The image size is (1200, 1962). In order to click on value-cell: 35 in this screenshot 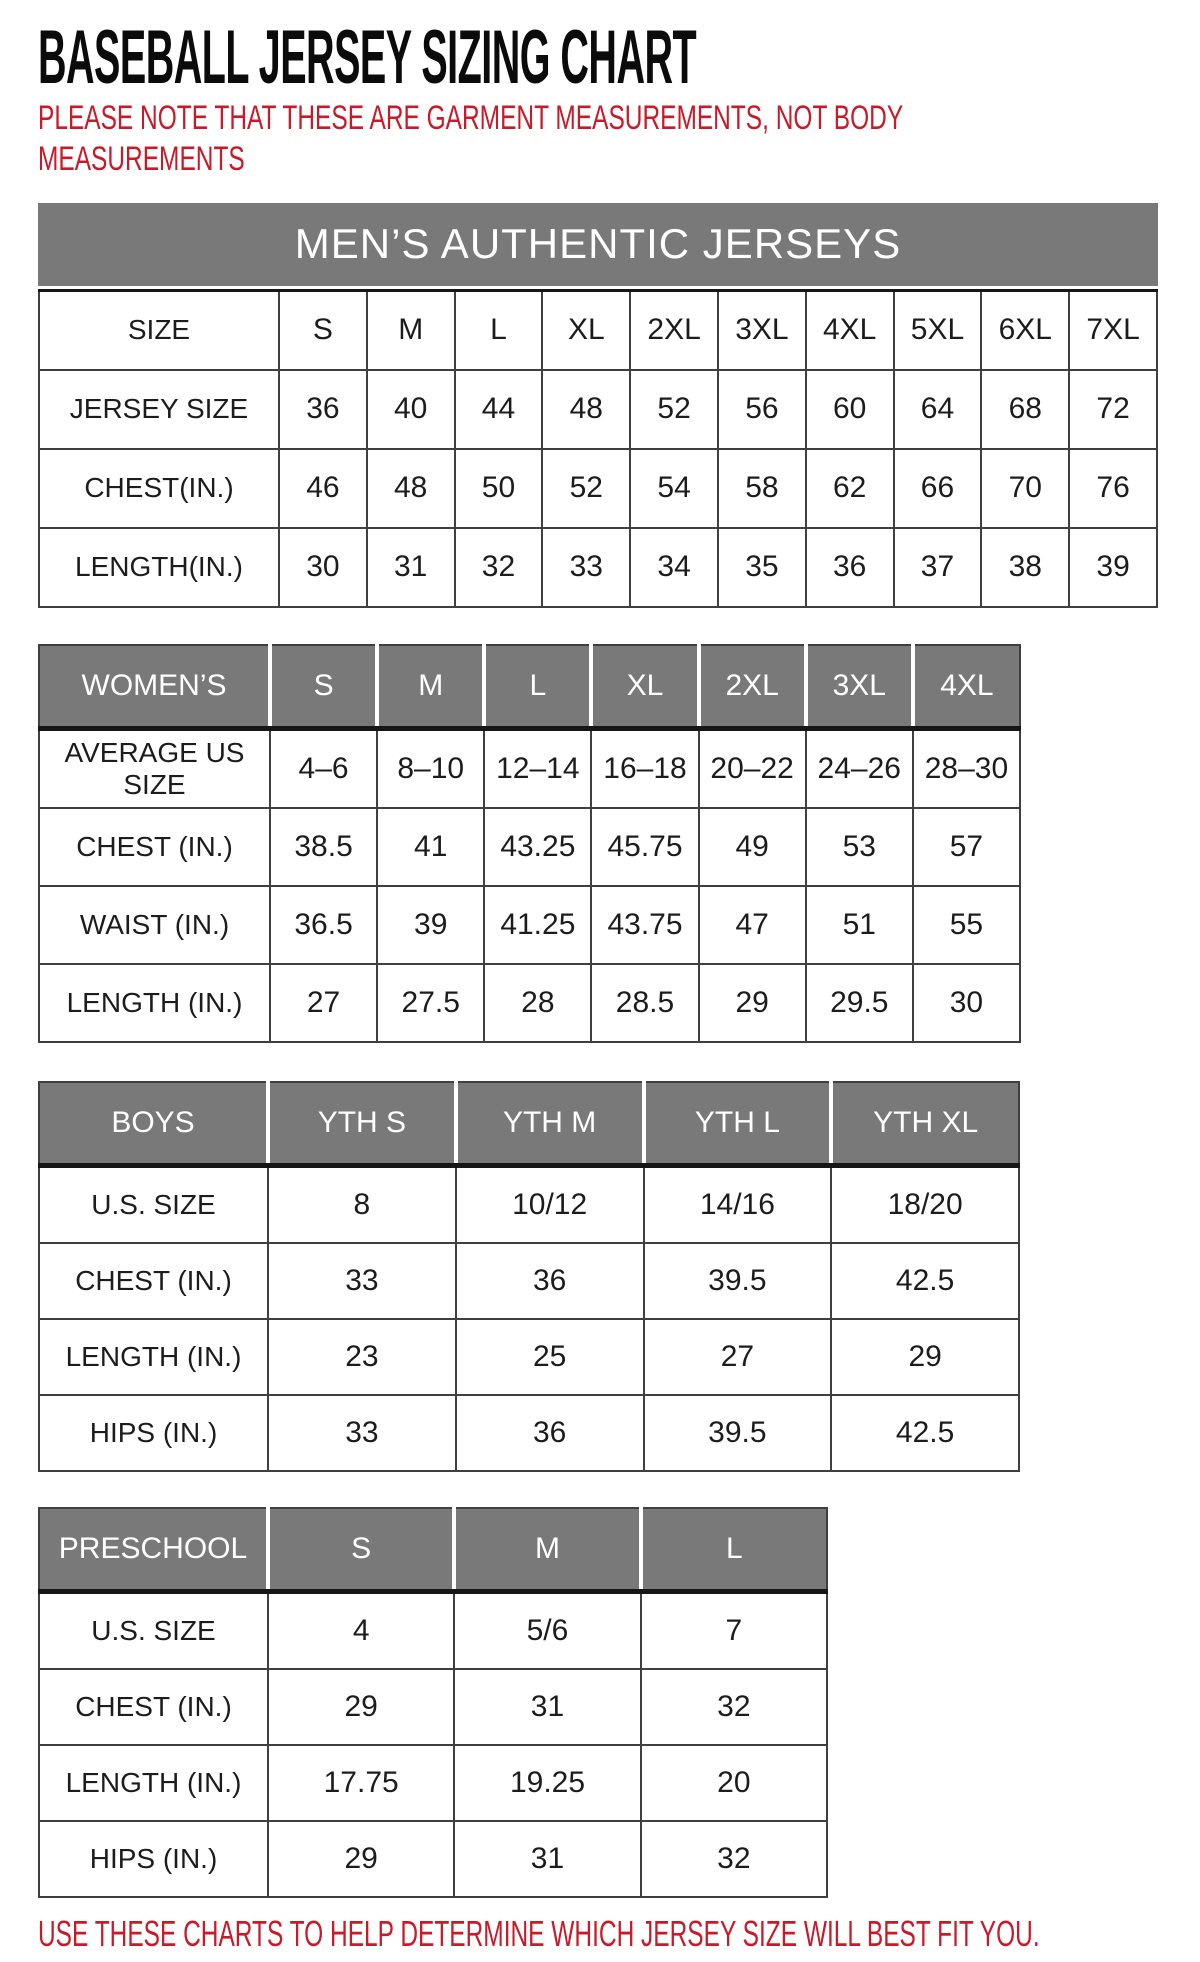, I will do `click(761, 567)`.